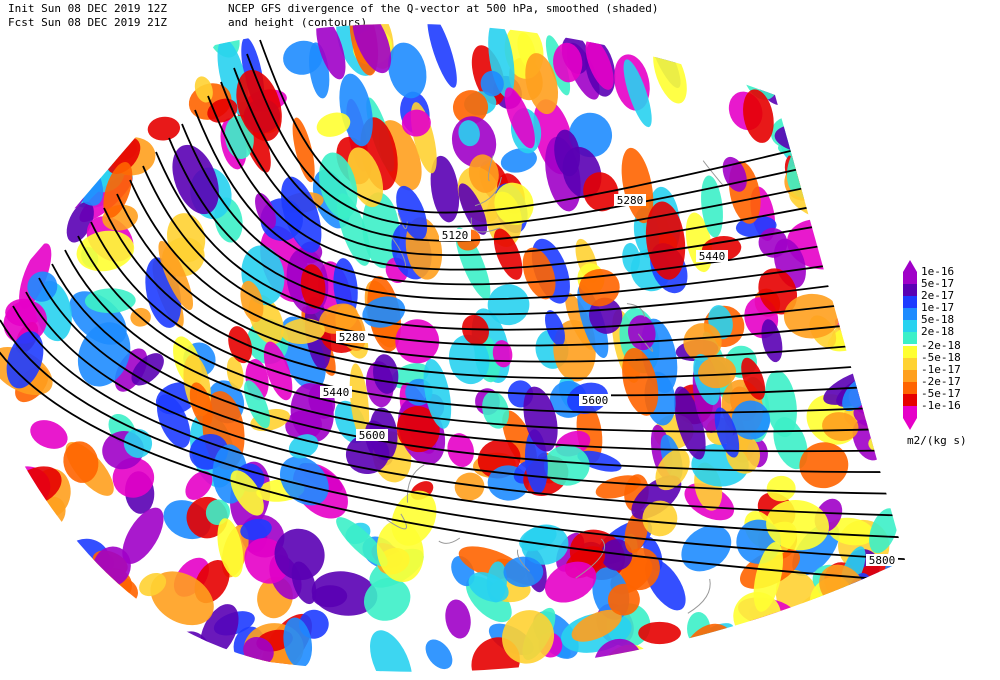 The width and height of the screenshot is (1000, 680). Describe the element at coordinates (910, 424) in the screenshot. I see `legend-arrow-bottom` at that location.